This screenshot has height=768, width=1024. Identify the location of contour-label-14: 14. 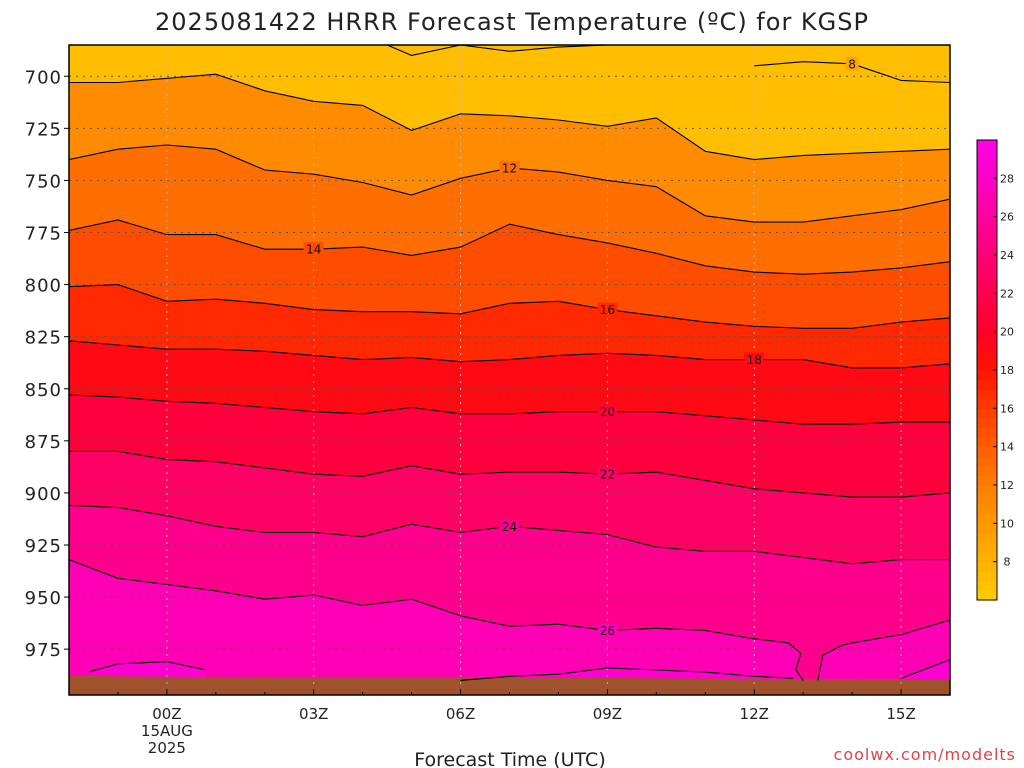
(313, 250).